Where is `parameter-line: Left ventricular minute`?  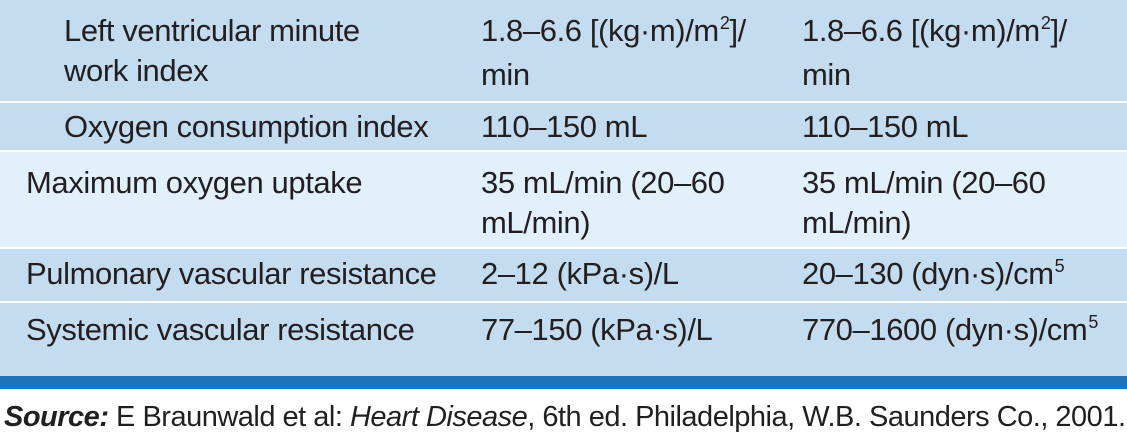 parameter-line: Left ventricular minute is located at coordinates (212, 30).